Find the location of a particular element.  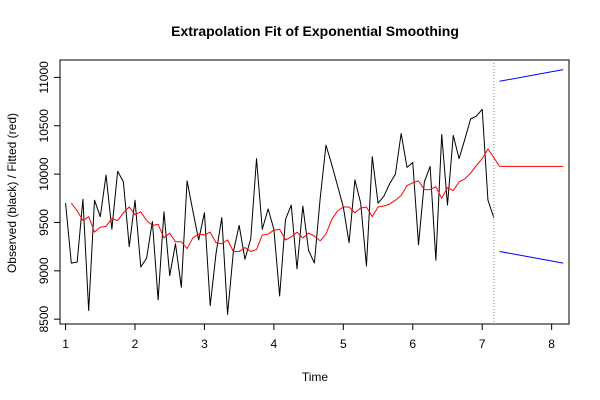

x-tick-label: 5 is located at coordinates (343, 344).